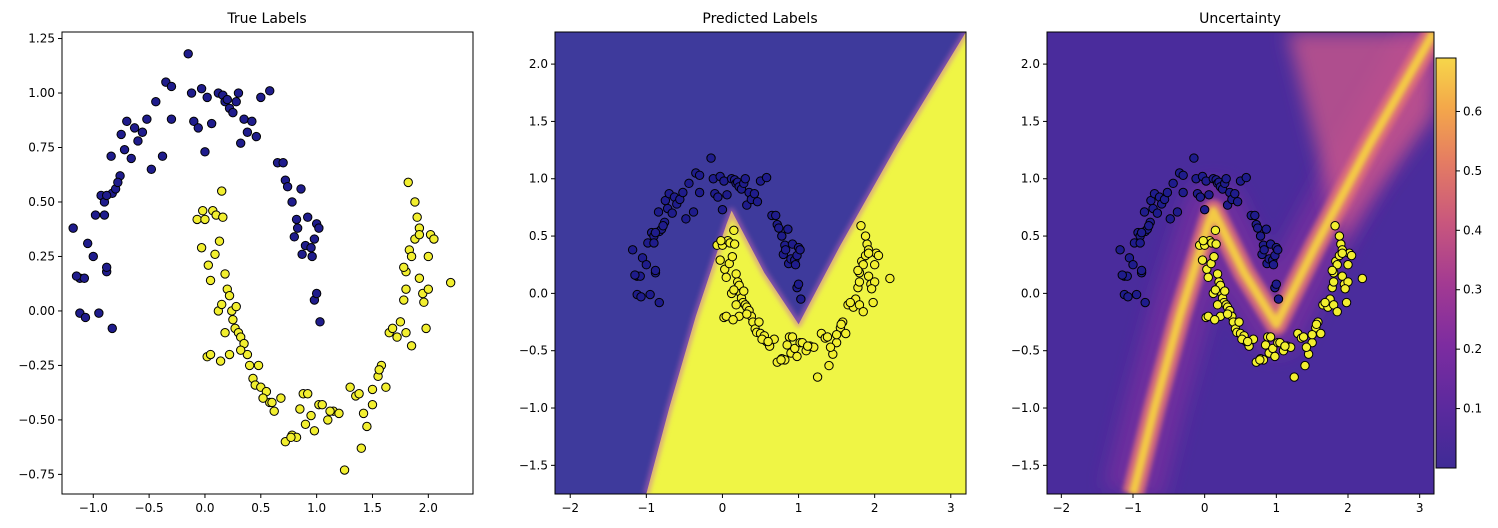 The width and height of the screenshot is (1498, 528). What do you see at coordinates (1472, 349) in the screenshot?
I see `colorbar-tick-label: 0.2` at bounding box center [1472, 349].